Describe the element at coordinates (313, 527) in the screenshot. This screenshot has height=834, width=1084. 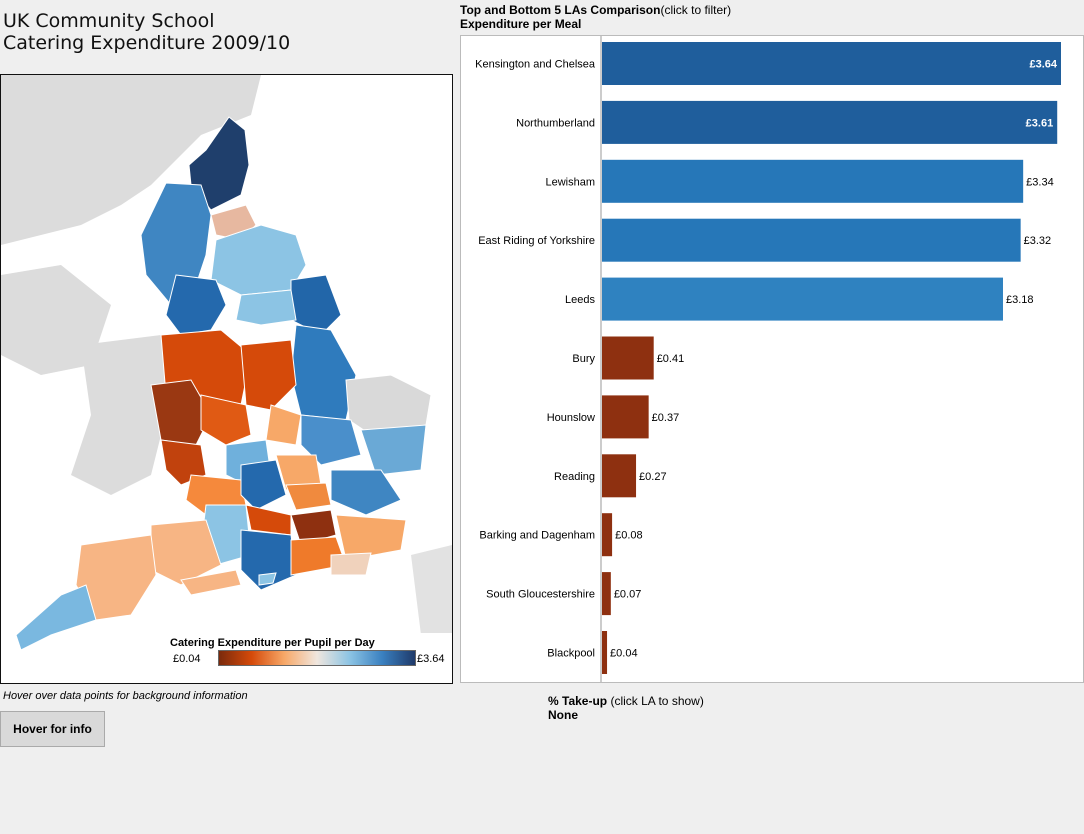
I see `region-london` at that location.